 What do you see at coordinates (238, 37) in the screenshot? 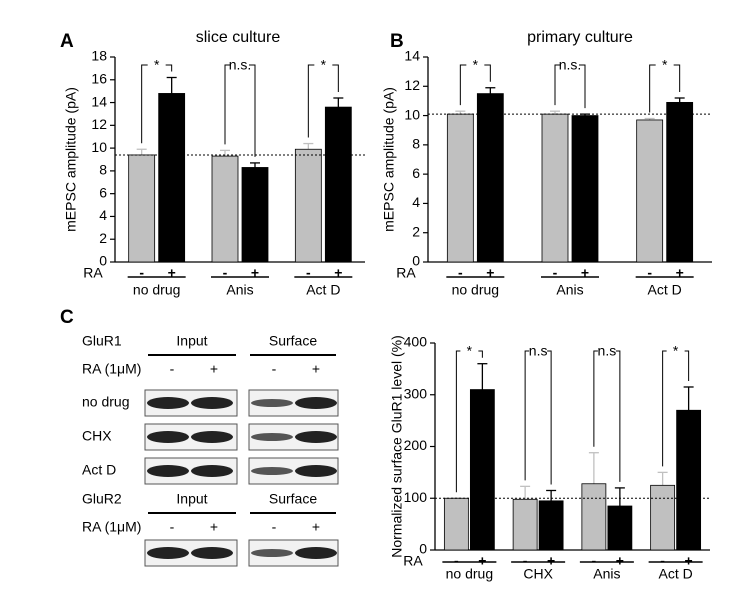
I see `chart-title: slice culture` at bounding box center [238, 37].